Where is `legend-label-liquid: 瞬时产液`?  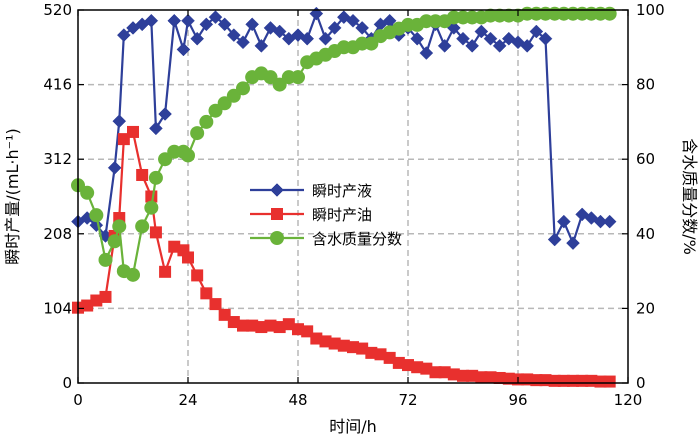 legend-label-liquid: 瞬时产液 is located at coordinates (342, 191).